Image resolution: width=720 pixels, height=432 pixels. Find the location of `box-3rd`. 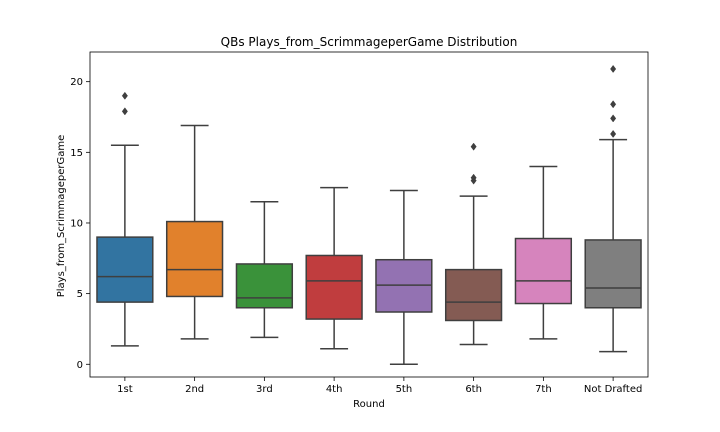

box-3rd is located at coordinates (264, 286).